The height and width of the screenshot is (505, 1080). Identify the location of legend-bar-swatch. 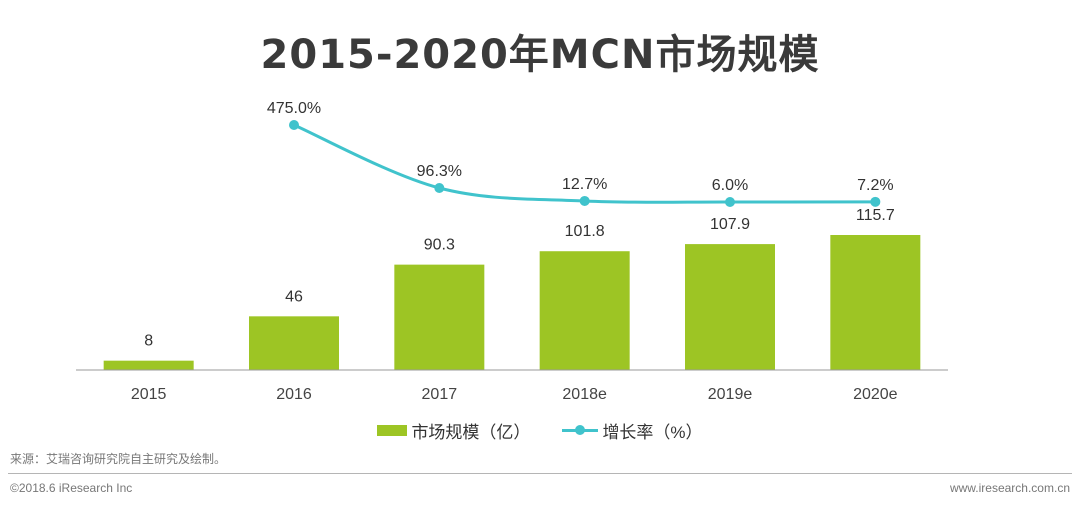
(392, 430).